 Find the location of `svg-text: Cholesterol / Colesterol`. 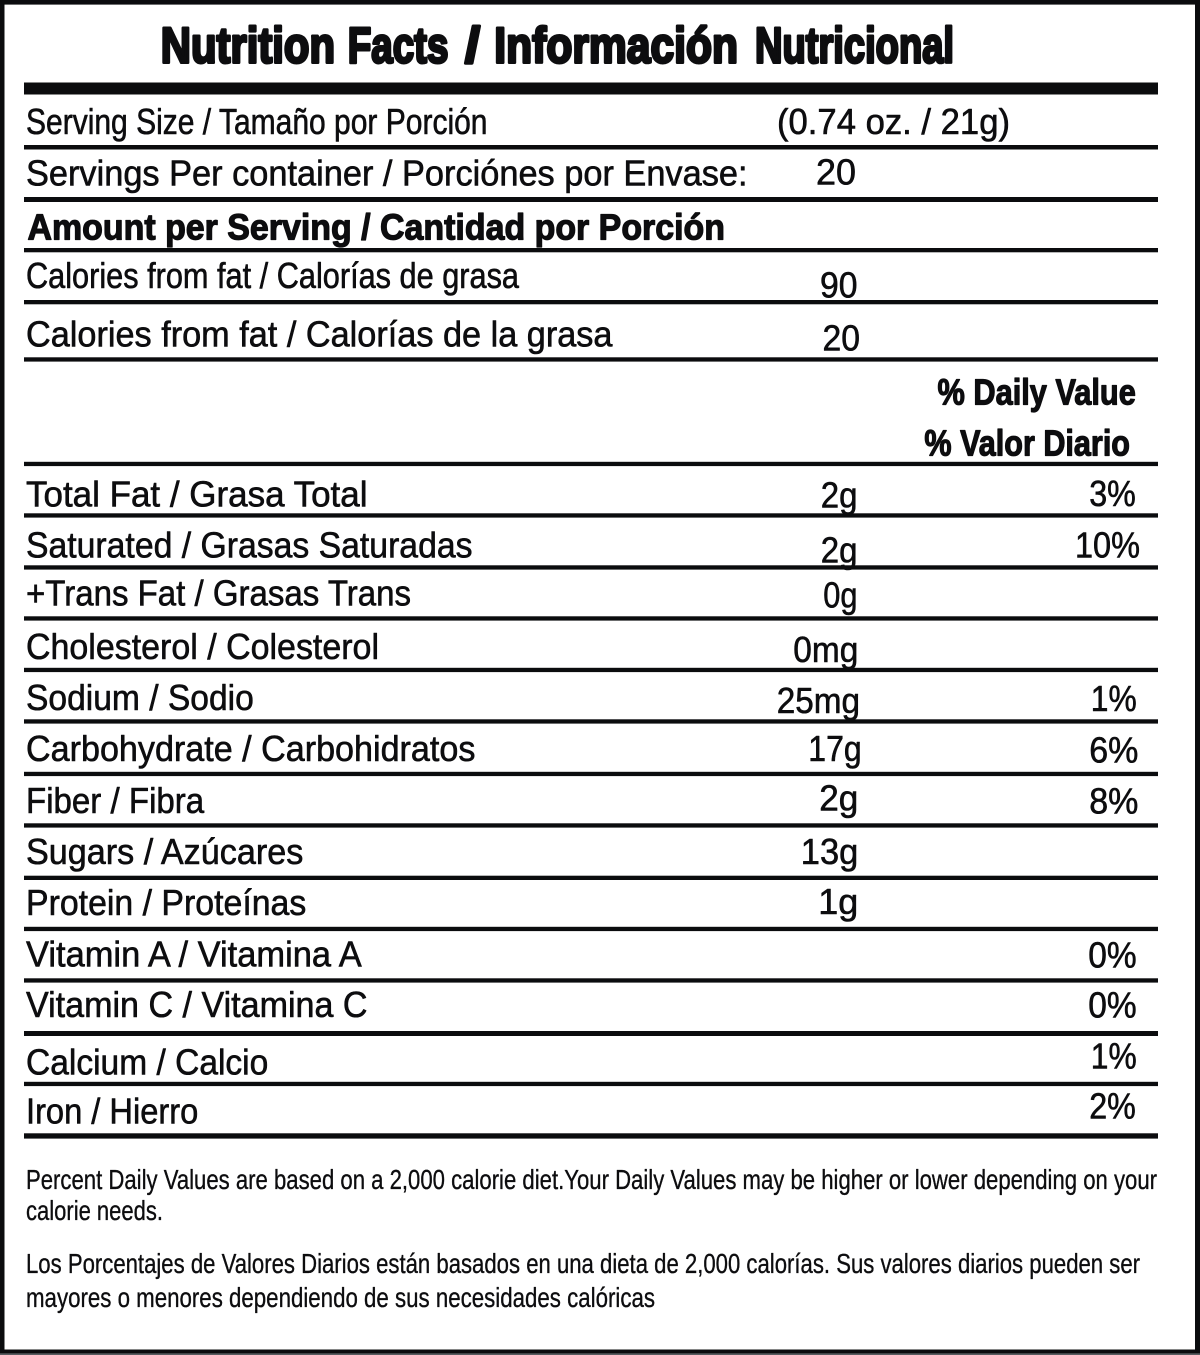

svg-text: Cholesterol / Colesterol is located at coordinates (202, 646).